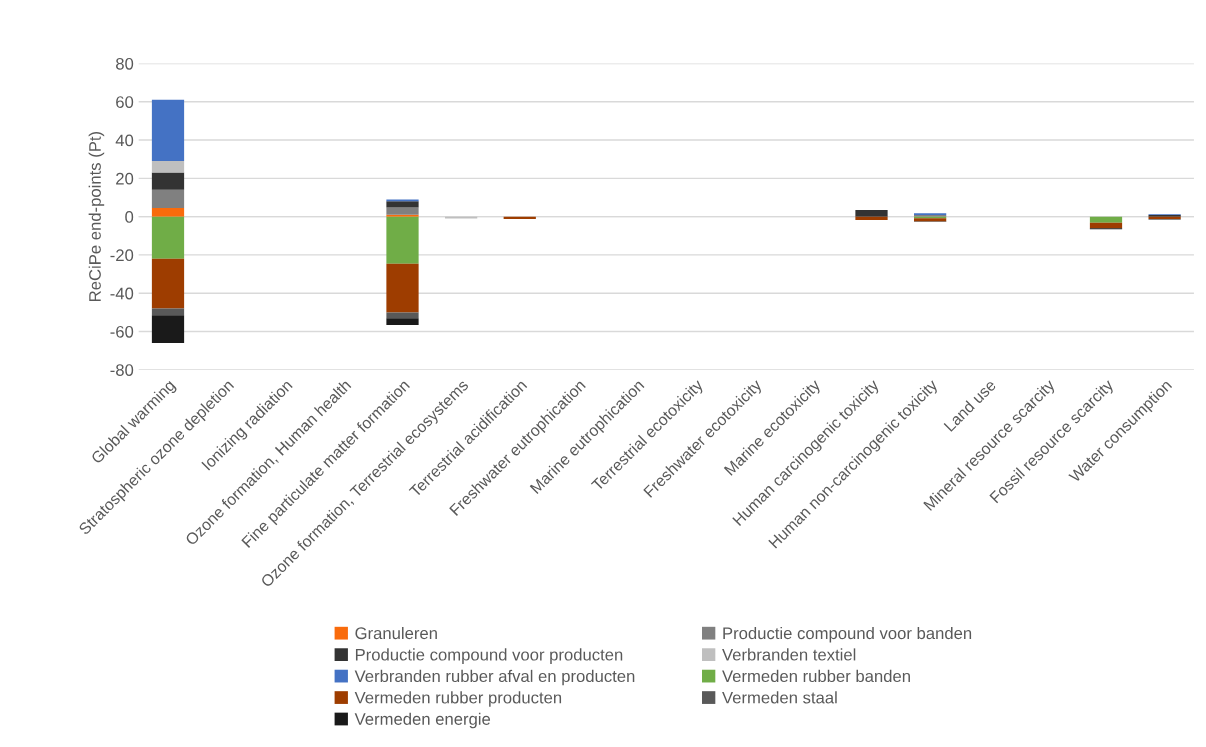 The height and width of the screenshot is (747, 1206). I want to click on legend-label: Productie compound voor producten, so click(489, 656).